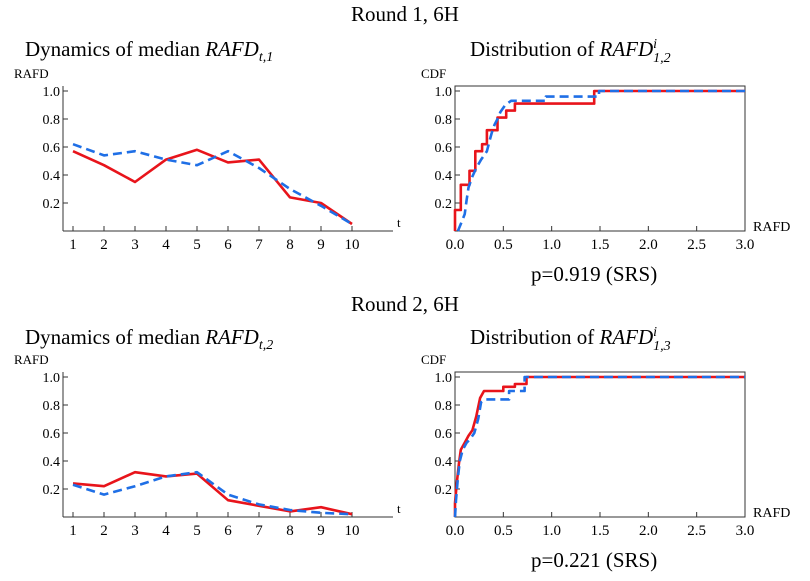 This screenshot has width=810, height=581. What do you see at coordinates (433, 359) in the screenshot?
I see `chart-4-y-axis-label: CDF` at bounding box center [433, 359].